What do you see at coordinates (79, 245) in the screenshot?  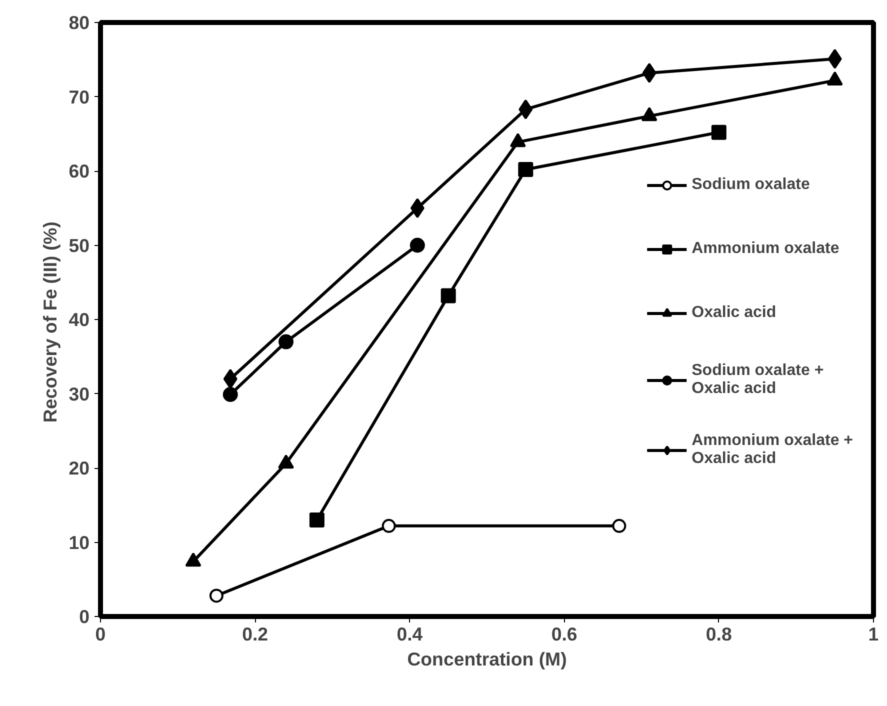 I see `y-tick-label: 50` at bounding box center [79, 245].